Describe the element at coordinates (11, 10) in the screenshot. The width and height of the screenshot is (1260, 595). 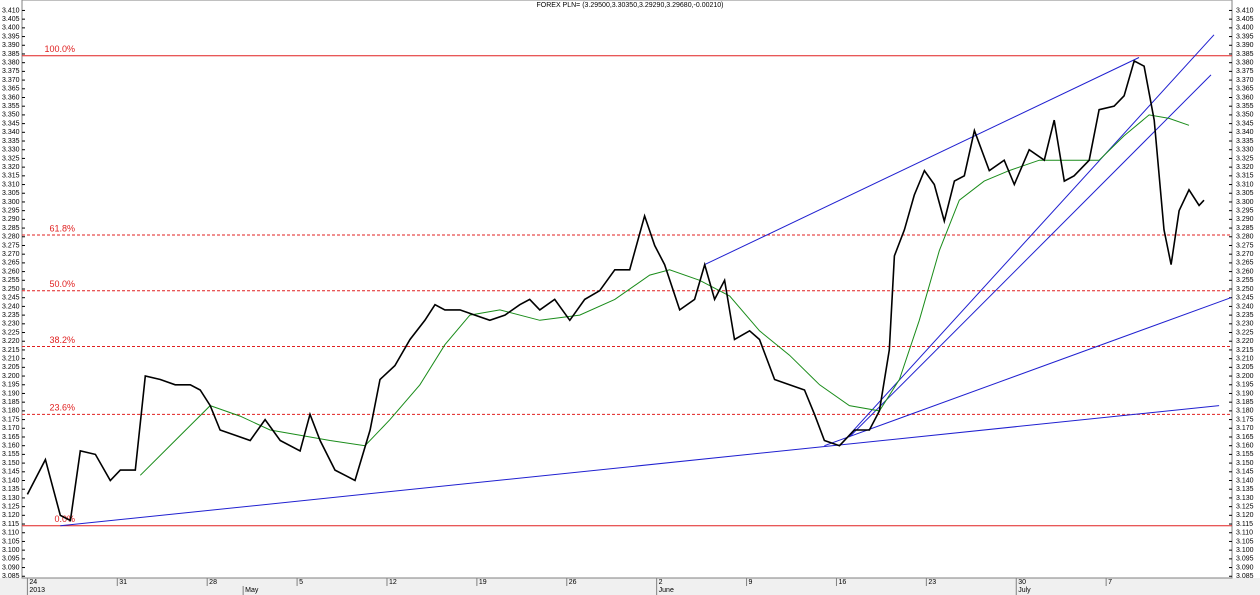
I see `y-tick-label: 3.410` at that location.